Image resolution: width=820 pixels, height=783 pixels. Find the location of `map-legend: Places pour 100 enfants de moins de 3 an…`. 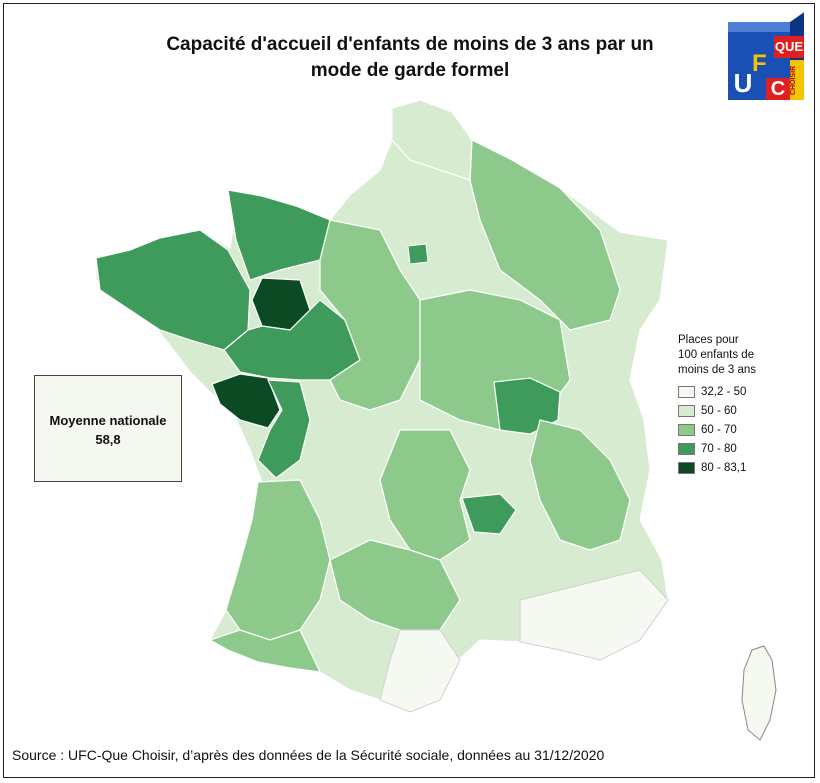

map-legend: Places pour 100 enfants de moins de 3 an… is located at coordinates (738, 405).